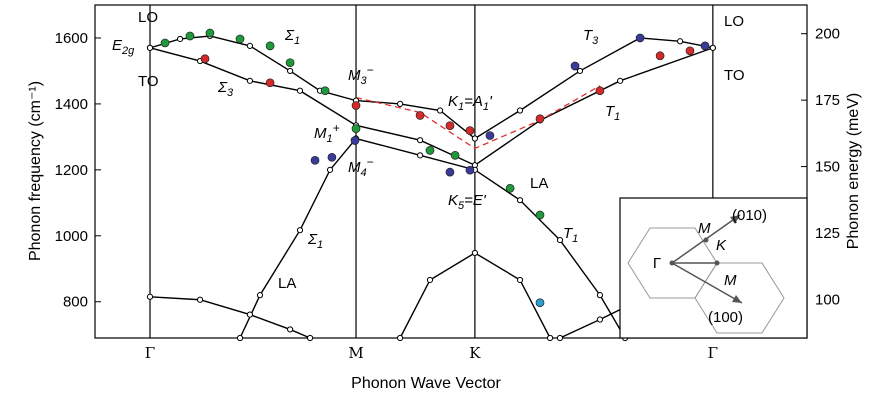 Image resolution: width=890 pixels, height=407 pixels. I want to click on inset, so click(713, 268).